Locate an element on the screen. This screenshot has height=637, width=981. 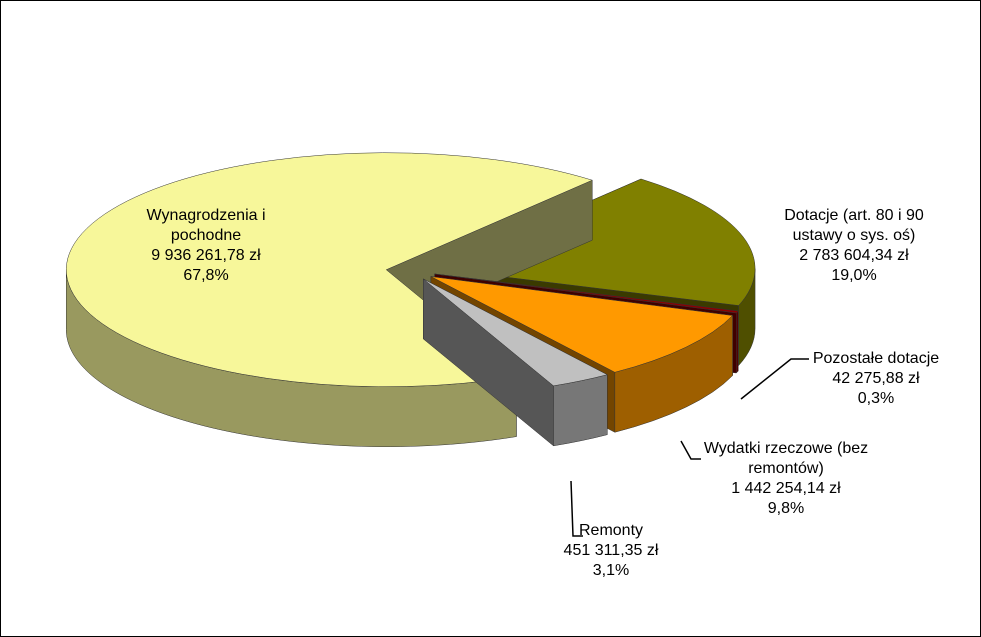
label-name: Pozostałe dotacje is located at coordinates (876, 358).